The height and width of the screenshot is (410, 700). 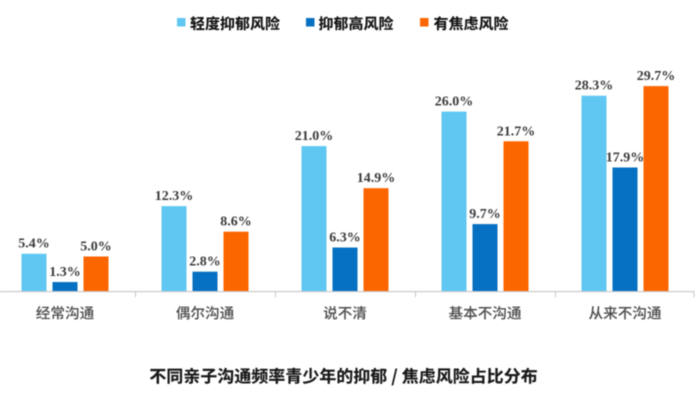 I want to click on svg-text: 5.4%, so click(x=34, y=244).